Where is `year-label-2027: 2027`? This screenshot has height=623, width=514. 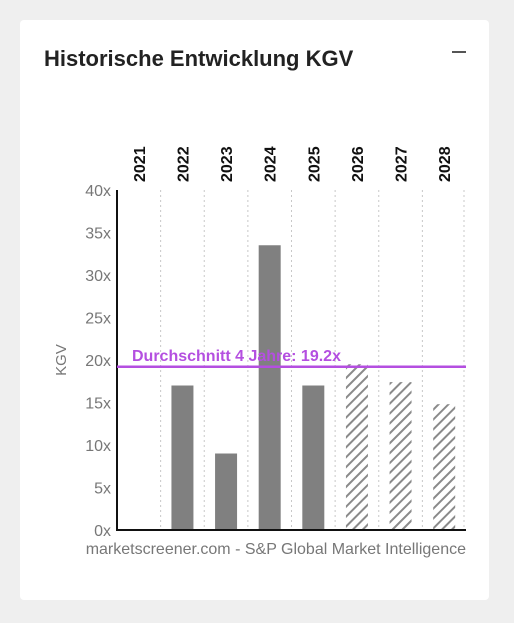
year-label-2027: 2027 is located at coordinates (402, 164).